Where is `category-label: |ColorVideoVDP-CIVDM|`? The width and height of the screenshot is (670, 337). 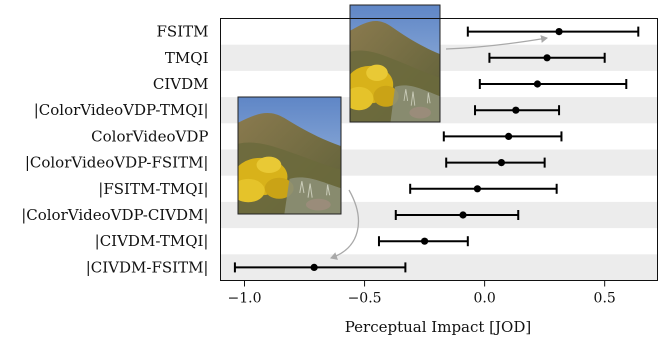
category-label: |ColorVideoVDP-CIVDM| is located at coordinates (114, 215).